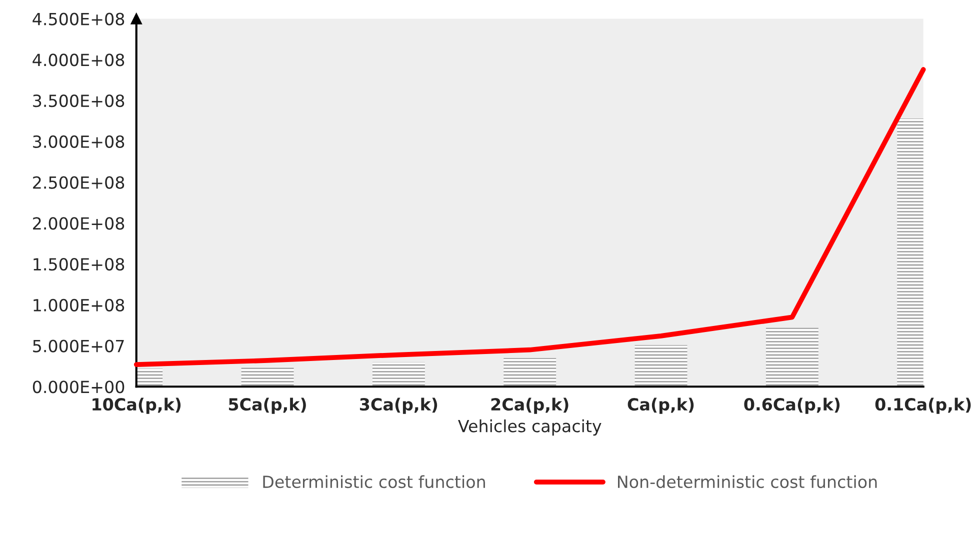 The width and height of the screenshot is (974, 537). Describe the element at coordinates (78, 223) in the screenshot. I see `y-tick-label: 2.000E+08` at that location.